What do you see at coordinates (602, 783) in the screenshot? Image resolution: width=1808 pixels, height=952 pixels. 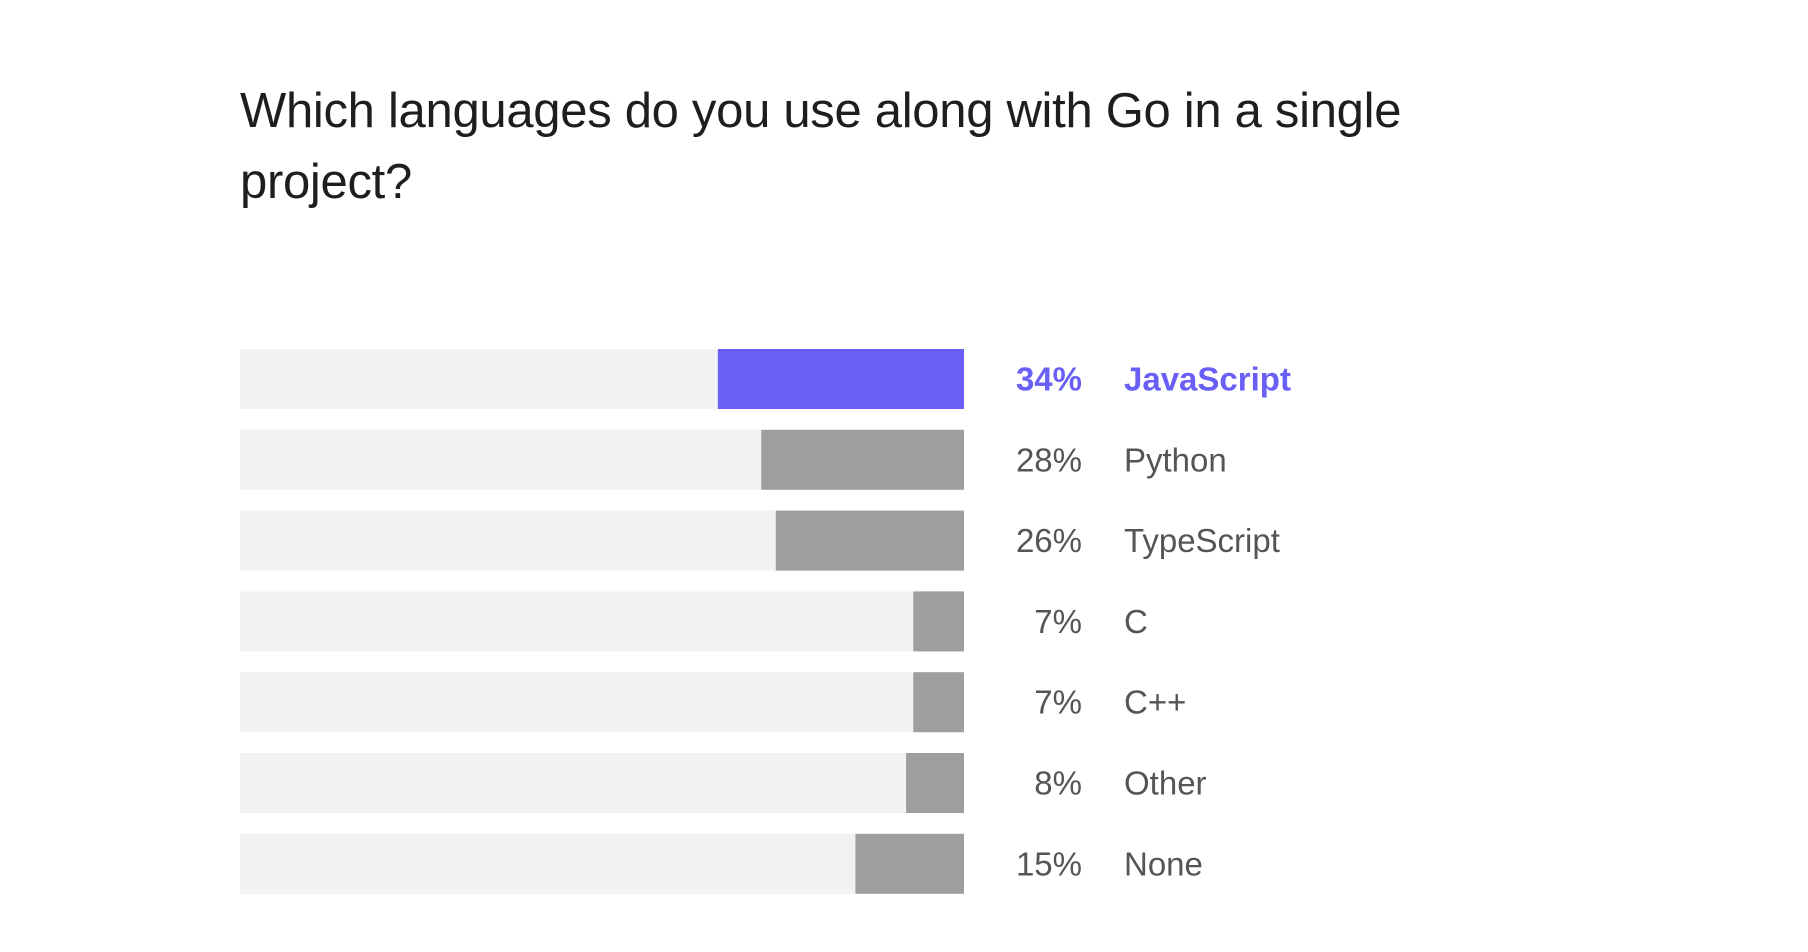 I see `bar-track-other` at bounding box center [602, 783].